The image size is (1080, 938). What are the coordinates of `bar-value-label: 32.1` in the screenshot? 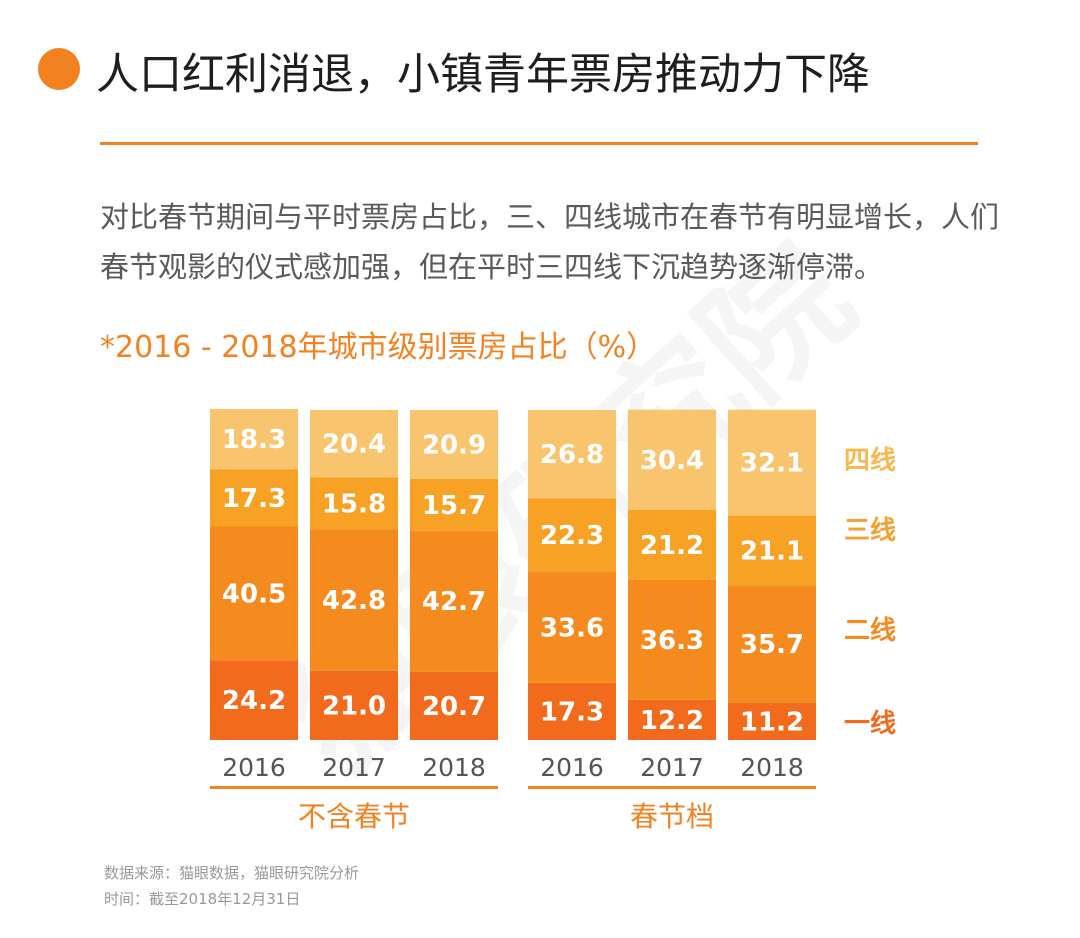 It's located at (772, 464).